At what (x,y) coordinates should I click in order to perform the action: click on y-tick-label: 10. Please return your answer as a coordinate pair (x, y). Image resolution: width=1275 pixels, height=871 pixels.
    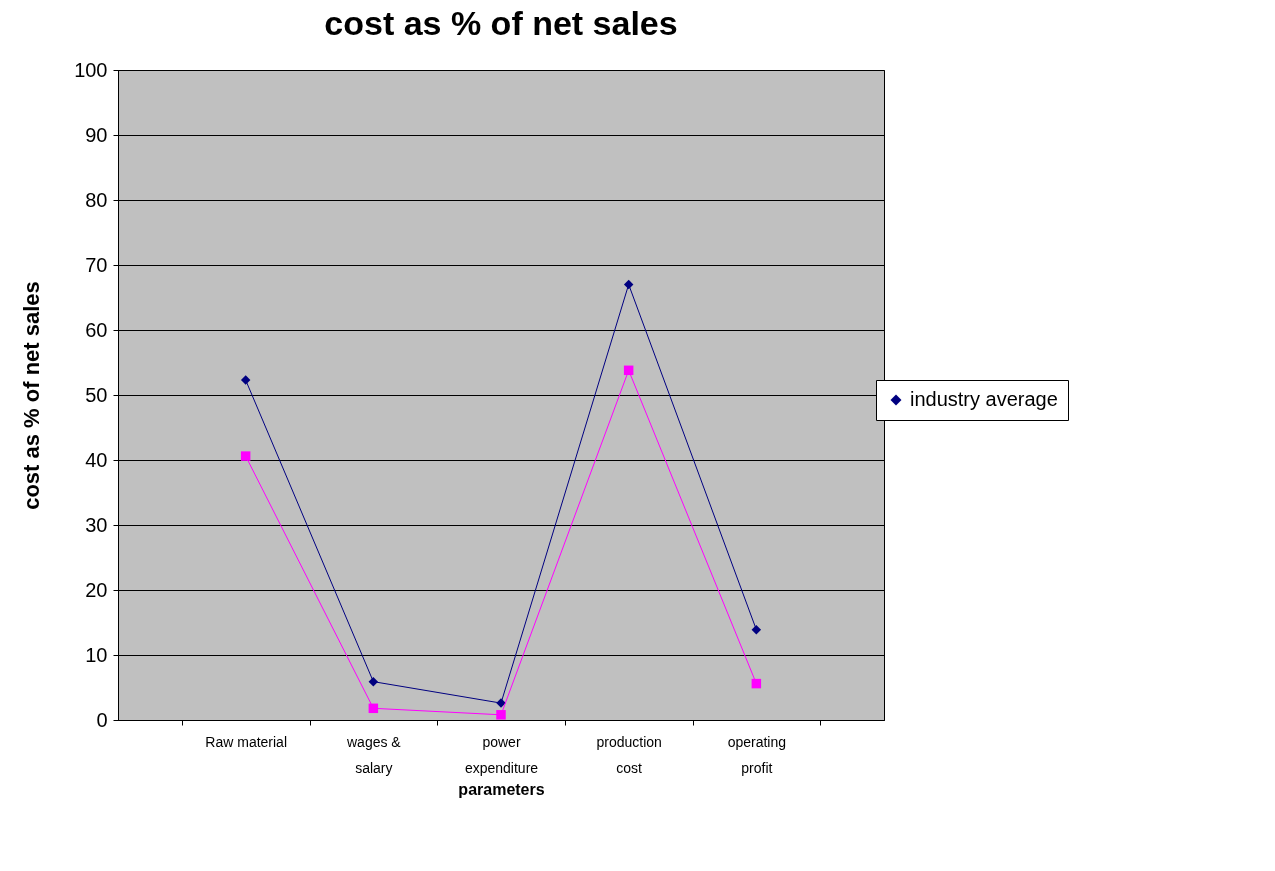
    Looking at the image, I should click on (96, 654).